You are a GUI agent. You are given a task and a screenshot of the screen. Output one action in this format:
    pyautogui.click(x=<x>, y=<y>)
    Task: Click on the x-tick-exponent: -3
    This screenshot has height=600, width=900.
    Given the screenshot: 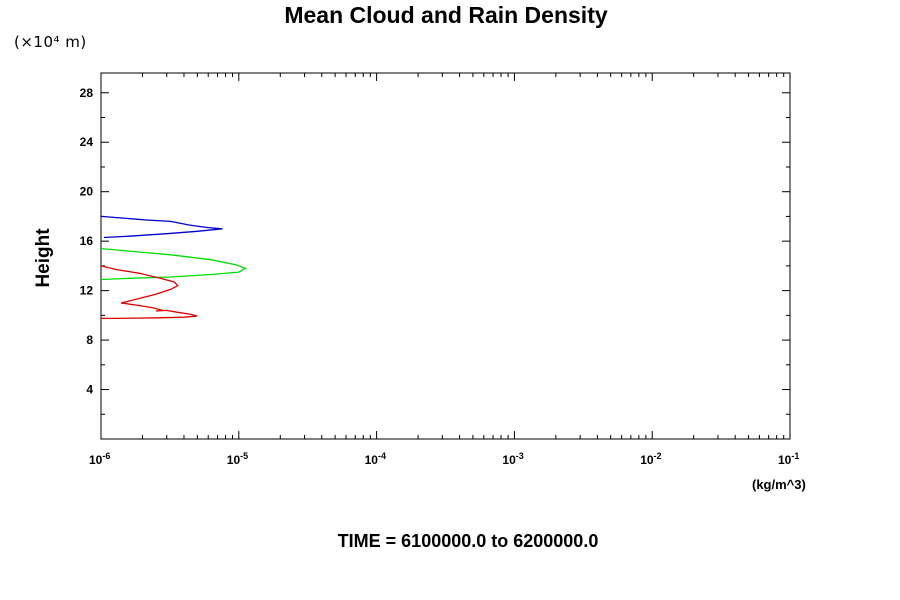 What is the action you would take?
    pyautogui.click(x=520, y=456)
    